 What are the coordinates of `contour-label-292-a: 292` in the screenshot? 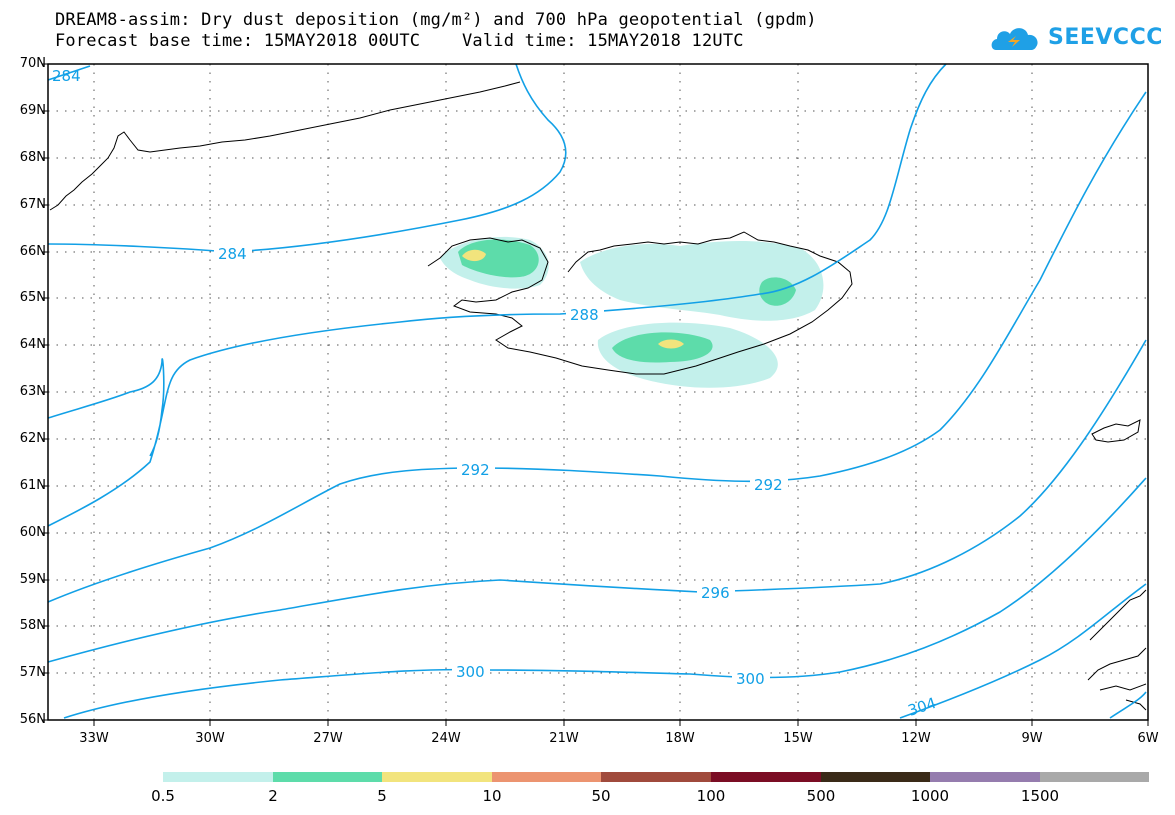 It's located at (475, 470).